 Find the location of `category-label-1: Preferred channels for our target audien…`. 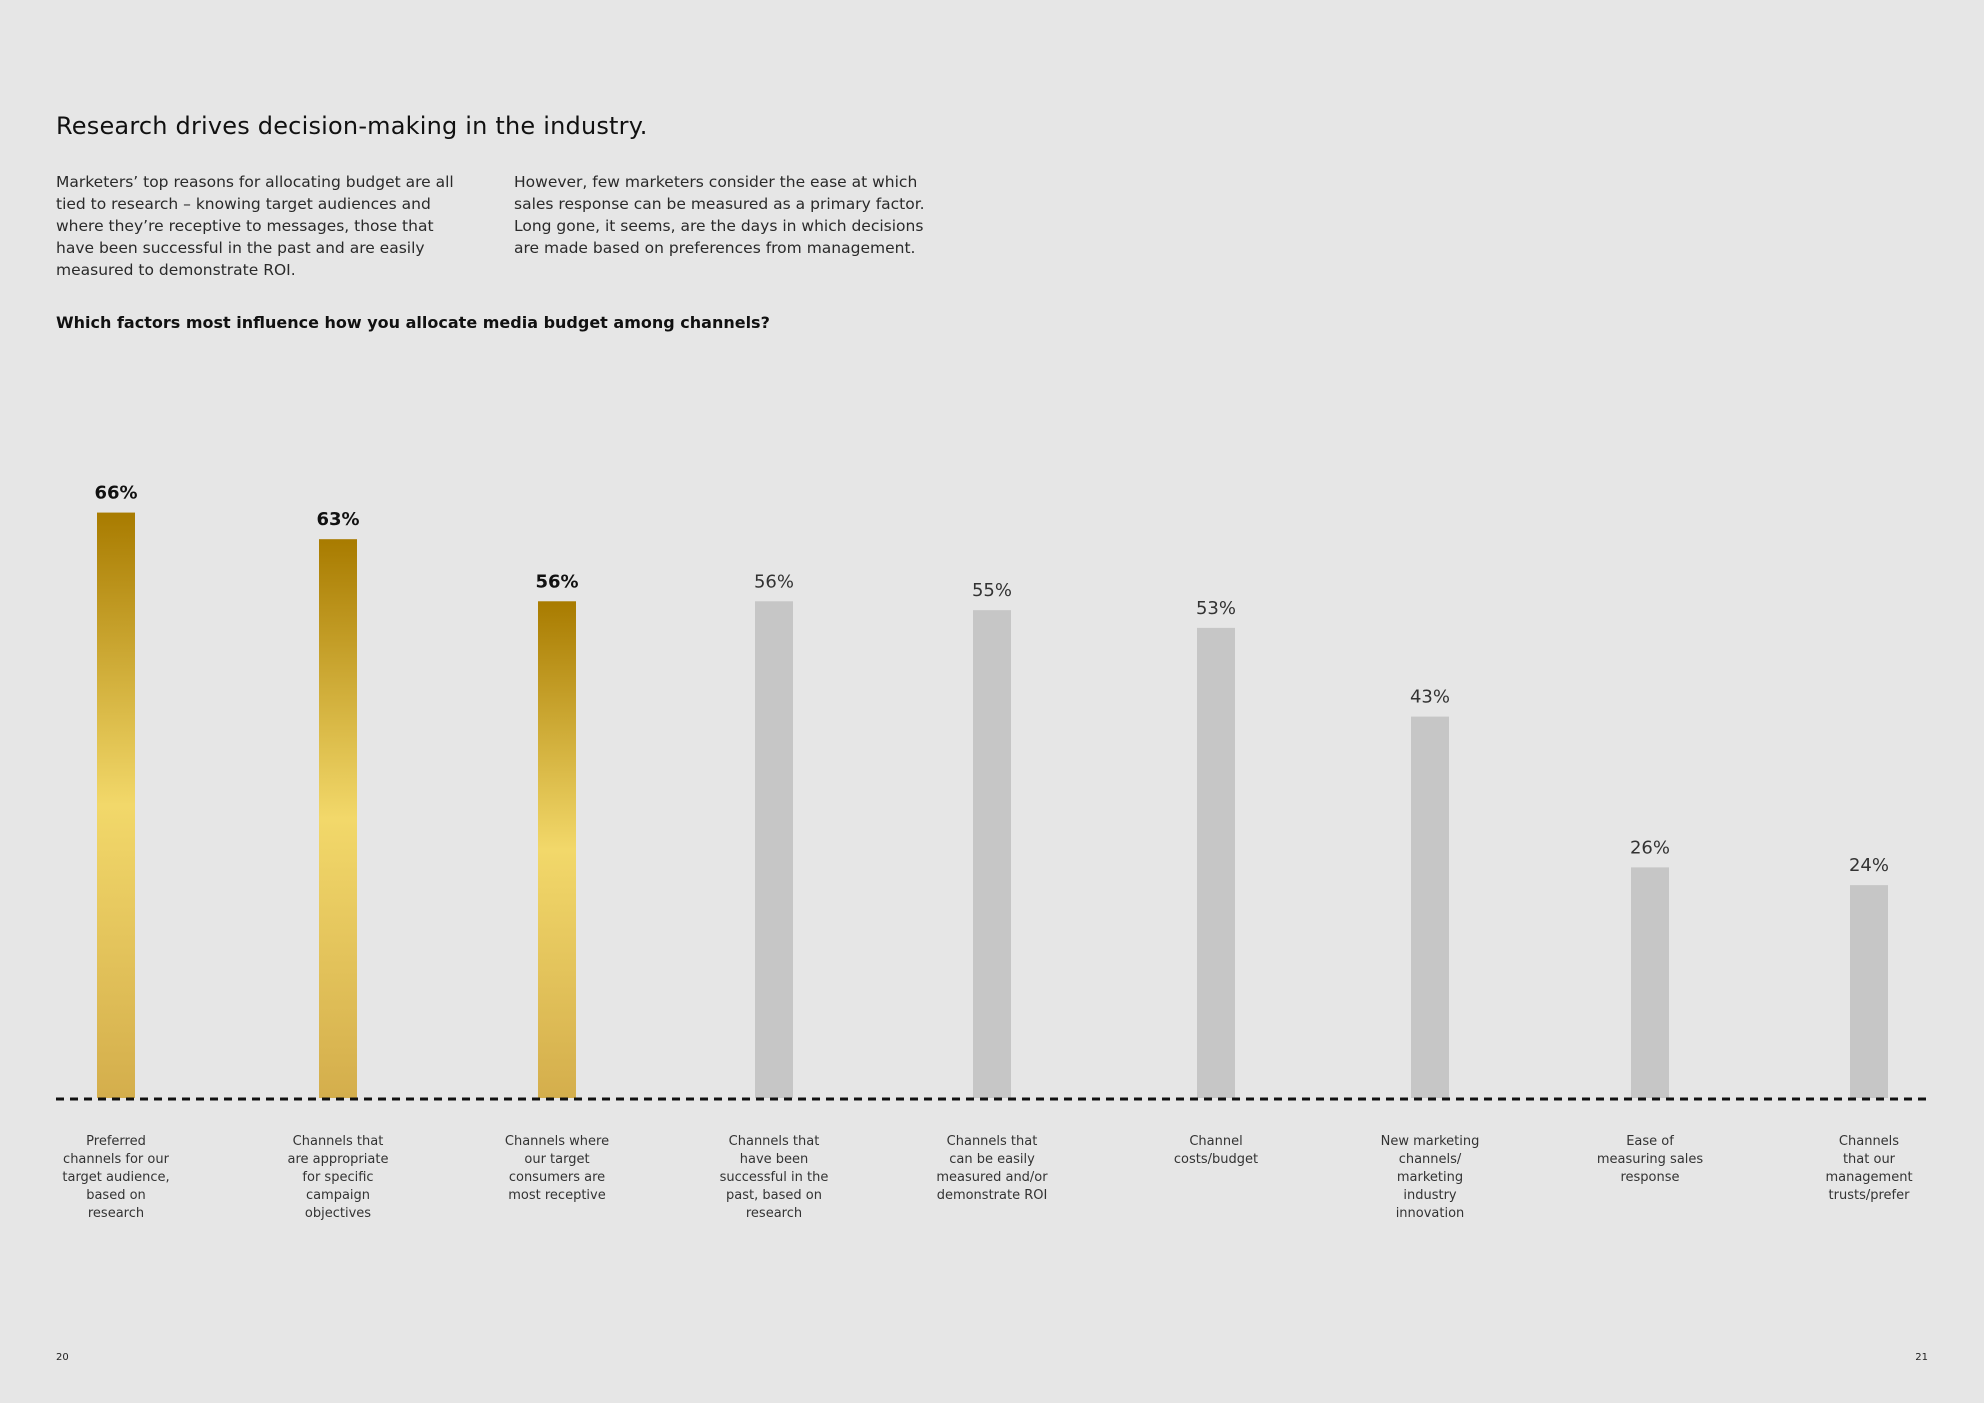

category-label-1: Preferred channels for our target audien… is located at coordinates (116, 1177).